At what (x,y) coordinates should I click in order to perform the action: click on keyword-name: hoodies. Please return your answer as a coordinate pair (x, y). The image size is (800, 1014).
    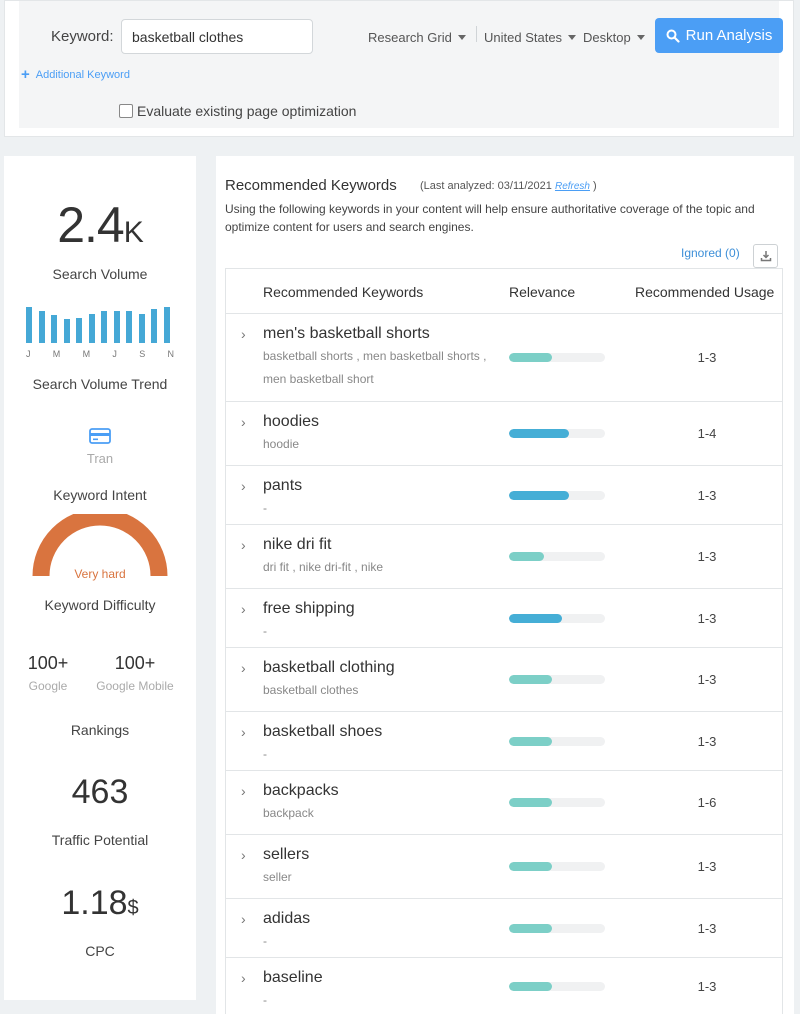
    Looking at the image, I should click on (291, 421).